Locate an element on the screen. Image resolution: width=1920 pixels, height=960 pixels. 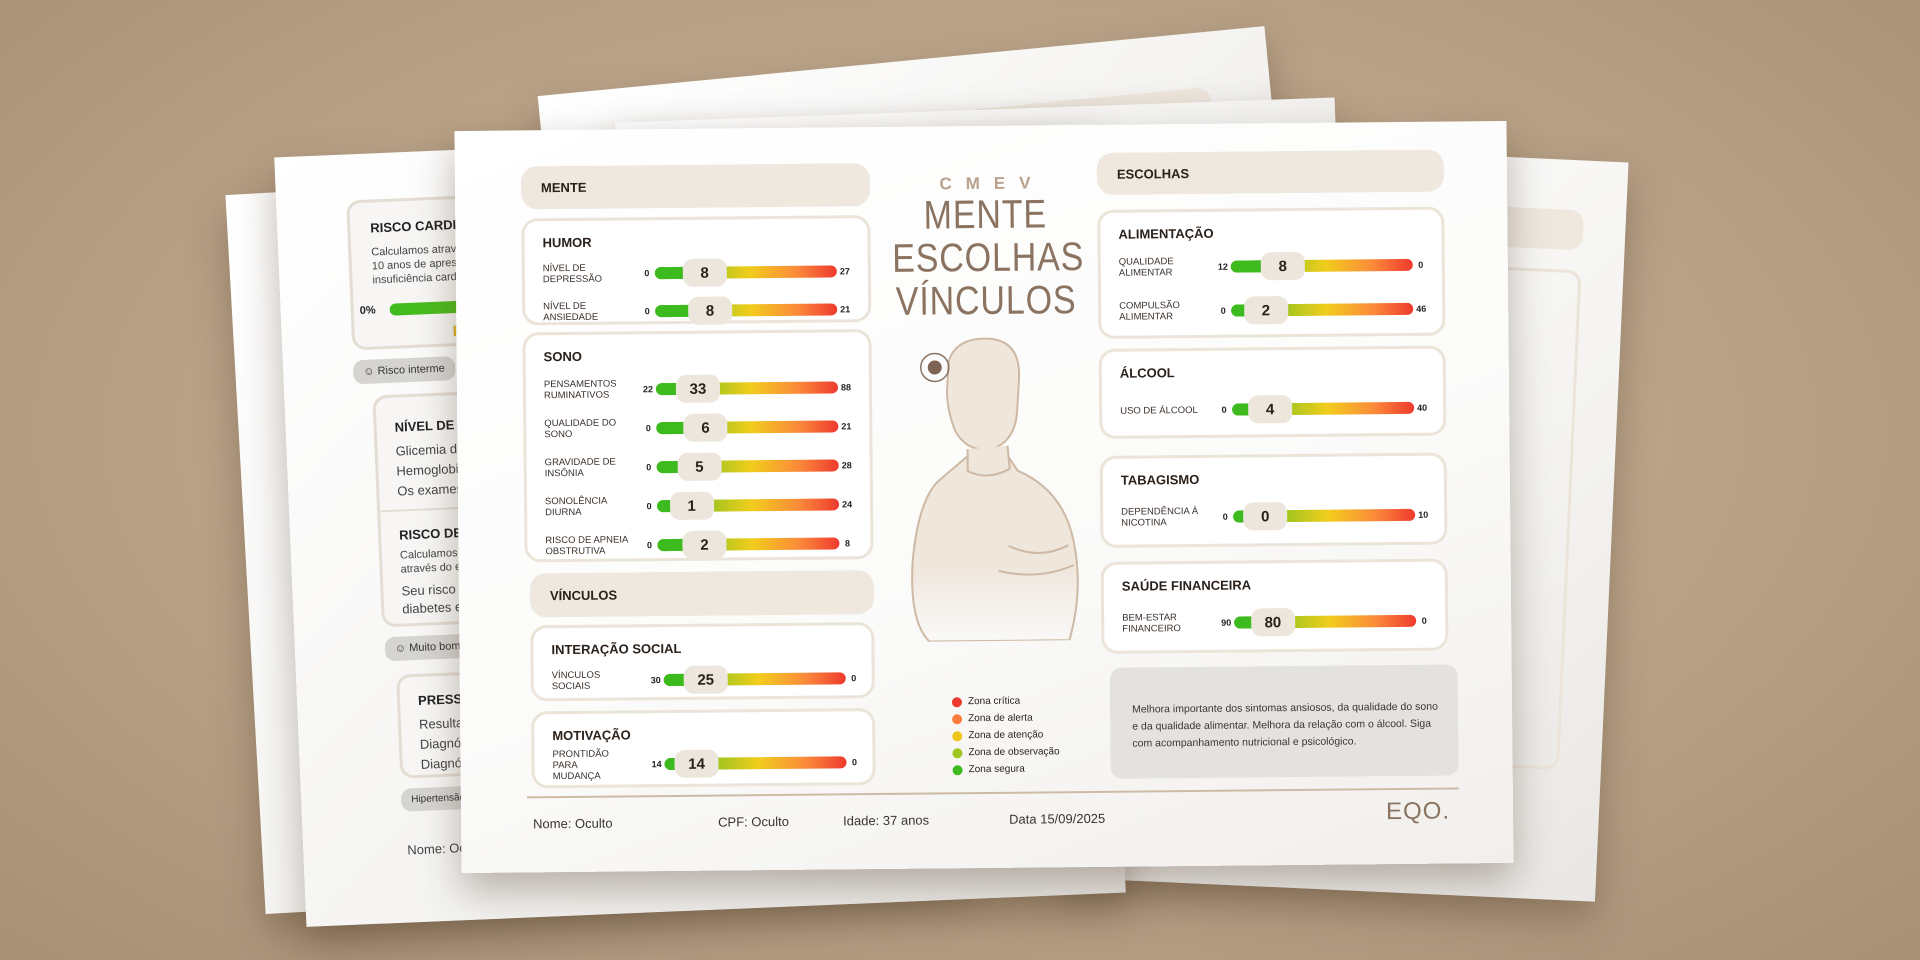
legend-label: Zona de observação is located at coordinates (1014, 752).